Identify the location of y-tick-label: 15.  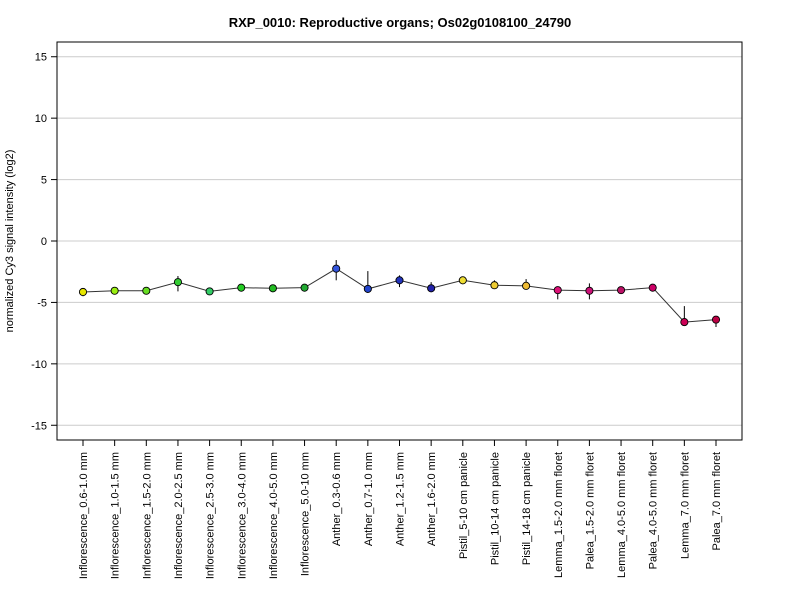
(41, 58).